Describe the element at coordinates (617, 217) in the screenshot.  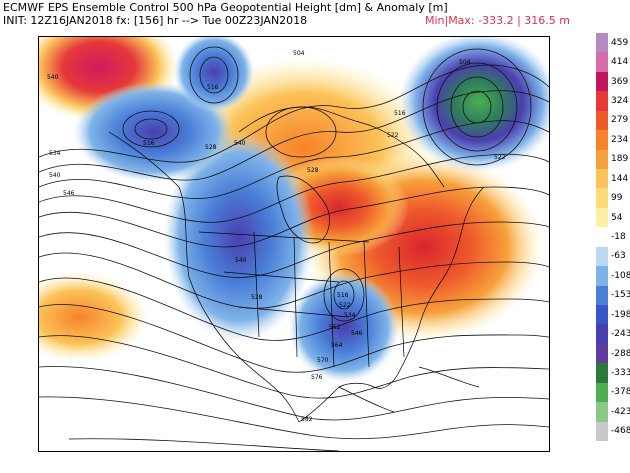
I see `colorbar-tick-label: 54` at that location.